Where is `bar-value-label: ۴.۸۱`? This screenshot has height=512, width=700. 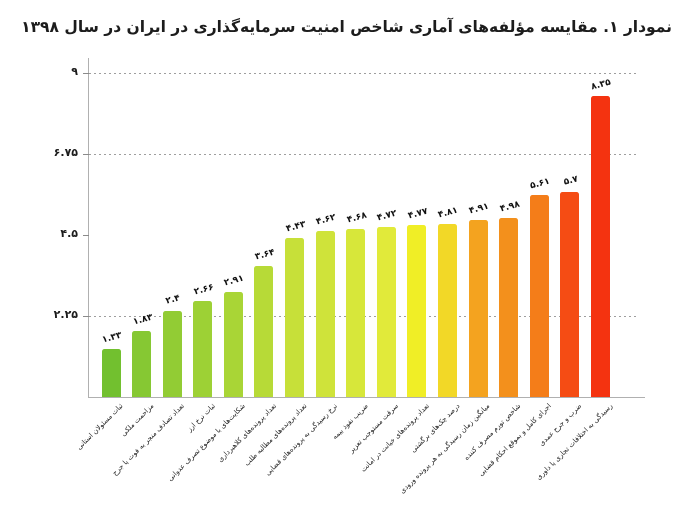 bar-value-label: ۴.۸۱ is located at coordinates (448, 213).